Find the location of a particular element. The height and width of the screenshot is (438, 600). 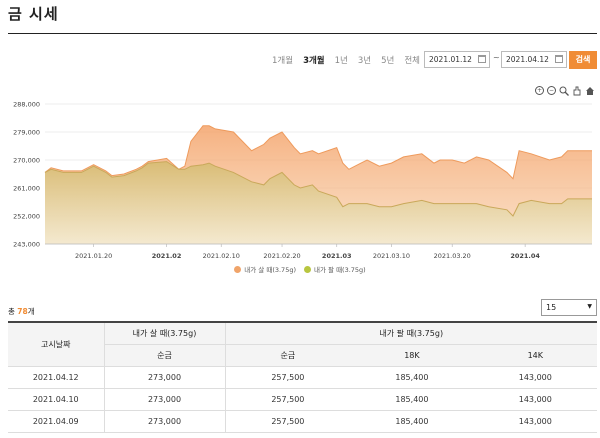

period-tab: 3년 is located at coordinates (364, 61).